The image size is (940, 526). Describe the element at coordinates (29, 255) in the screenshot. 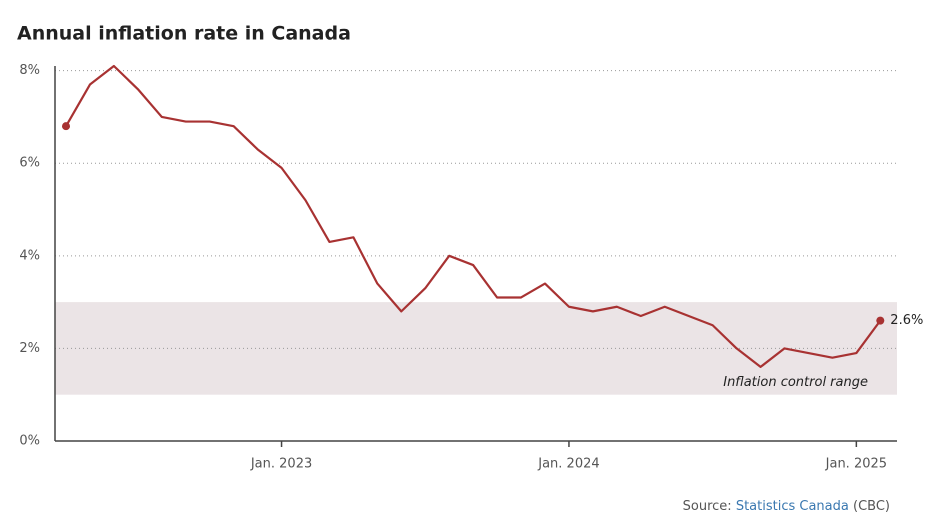

I see `y-tick-label: 4%` at that location.